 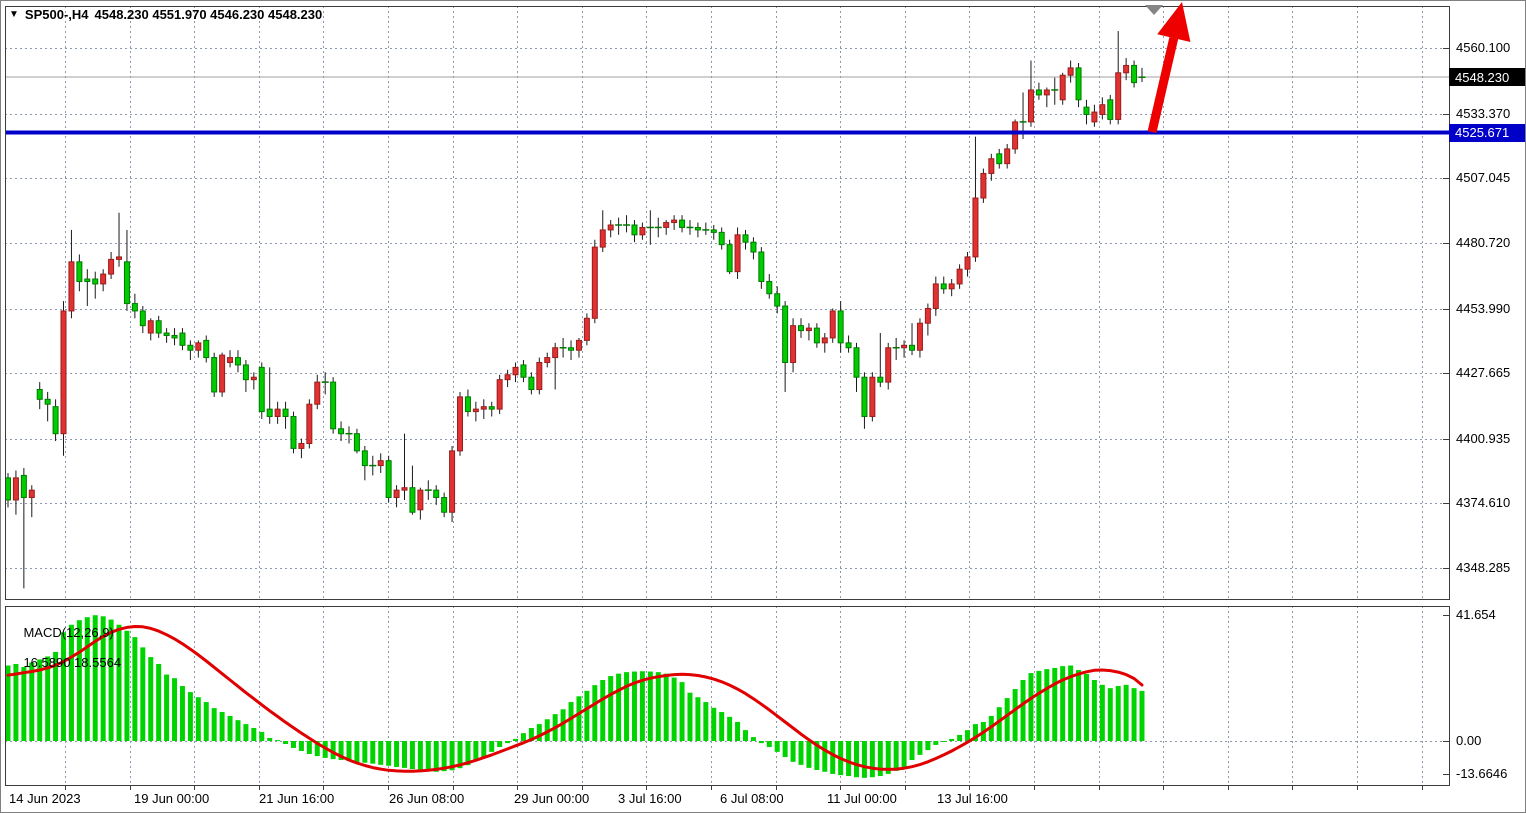 What do you see at coordinates (427, 798) in the screenshot?
I see `time-axis-label: 26 Jun 08:00` at bounding box center [427, 798].